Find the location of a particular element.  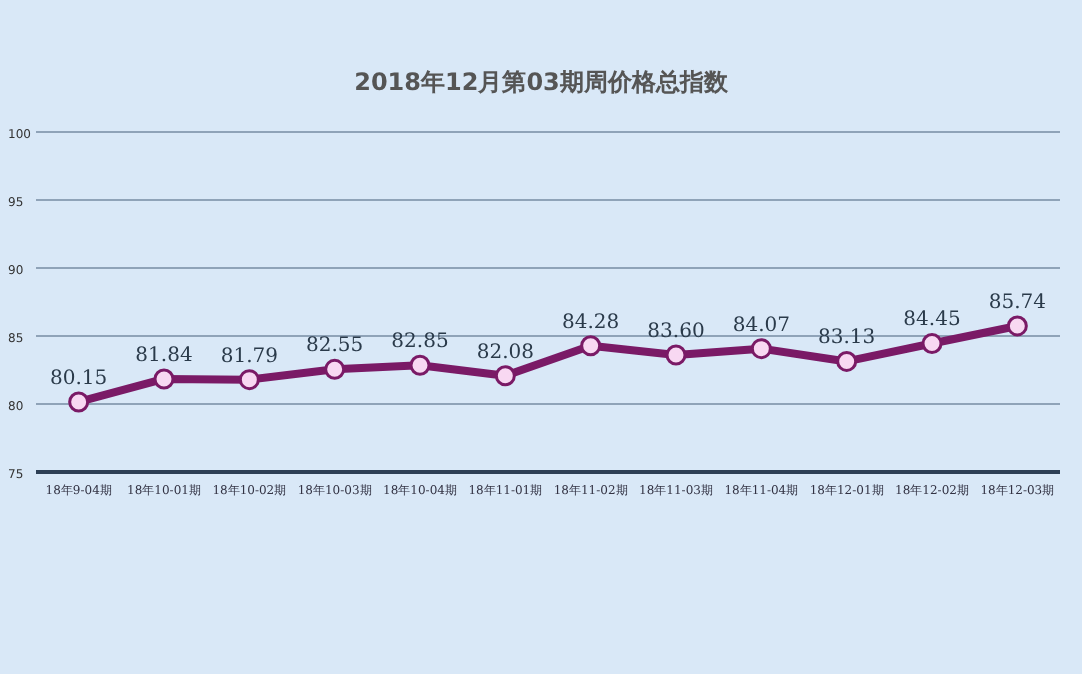

data-label: 80.15 is located at coordinates (79, 378).